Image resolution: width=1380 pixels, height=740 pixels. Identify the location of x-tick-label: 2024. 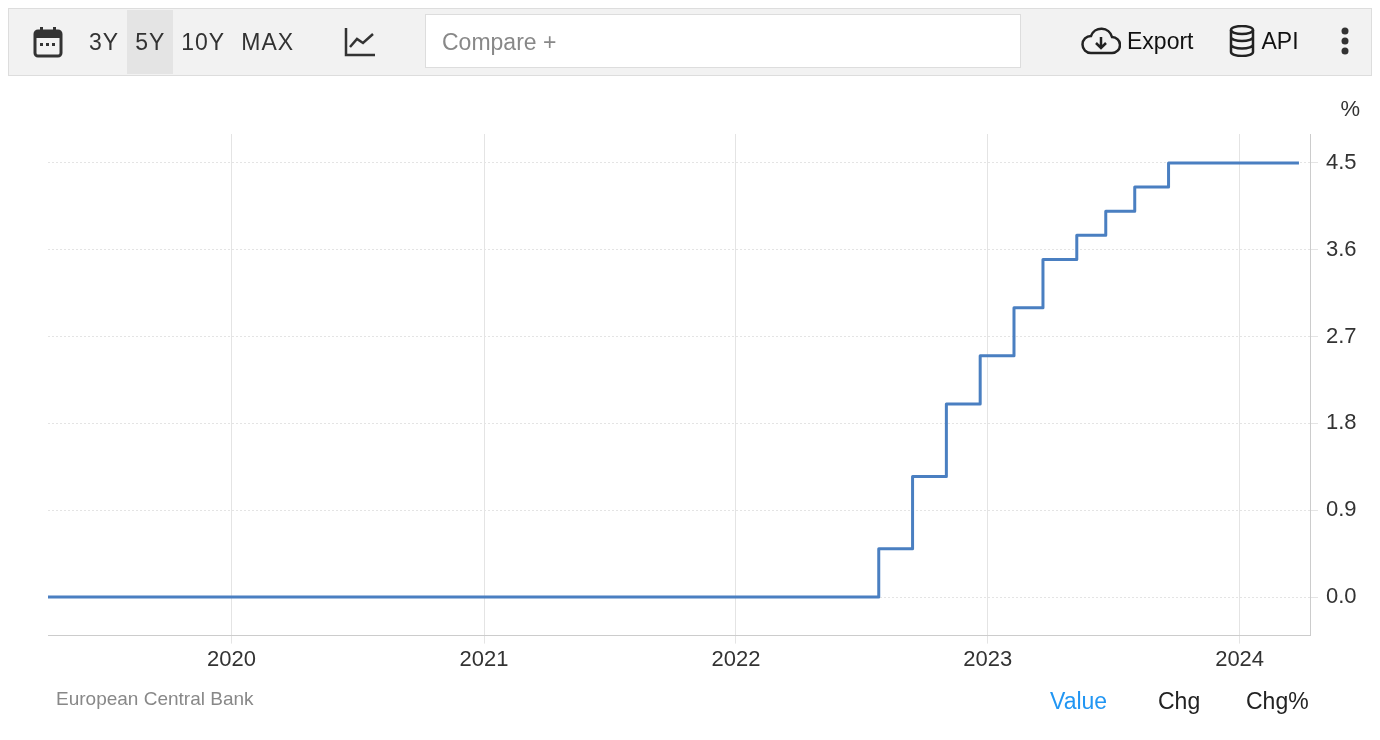
(1240, 658).